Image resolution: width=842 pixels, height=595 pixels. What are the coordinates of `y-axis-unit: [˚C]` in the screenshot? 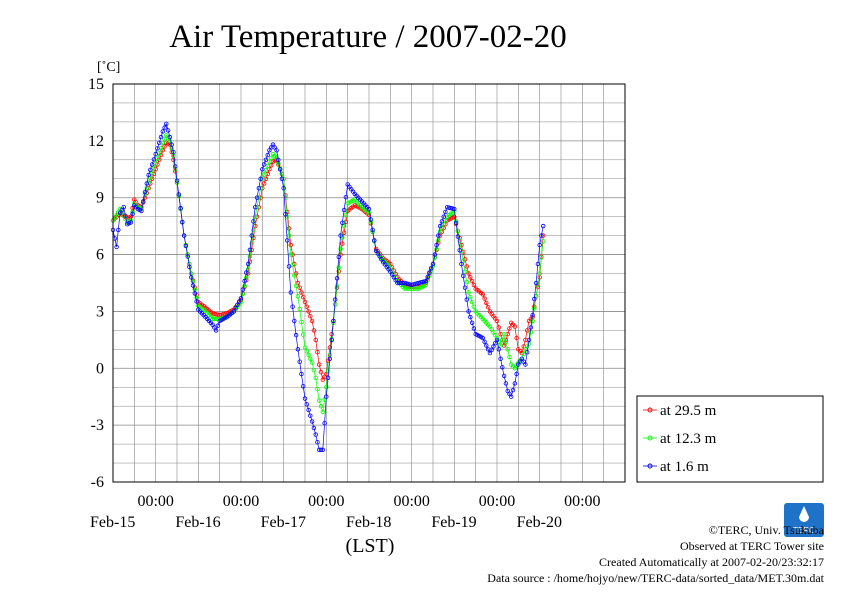 It's located at (108, 67).